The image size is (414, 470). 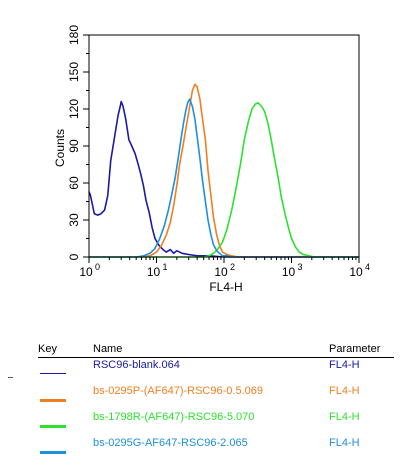 What do you see at coordinates (97, 267) in the screenshot?
I see `x-tick-exponent: 0` at bounding box center [97, 267].